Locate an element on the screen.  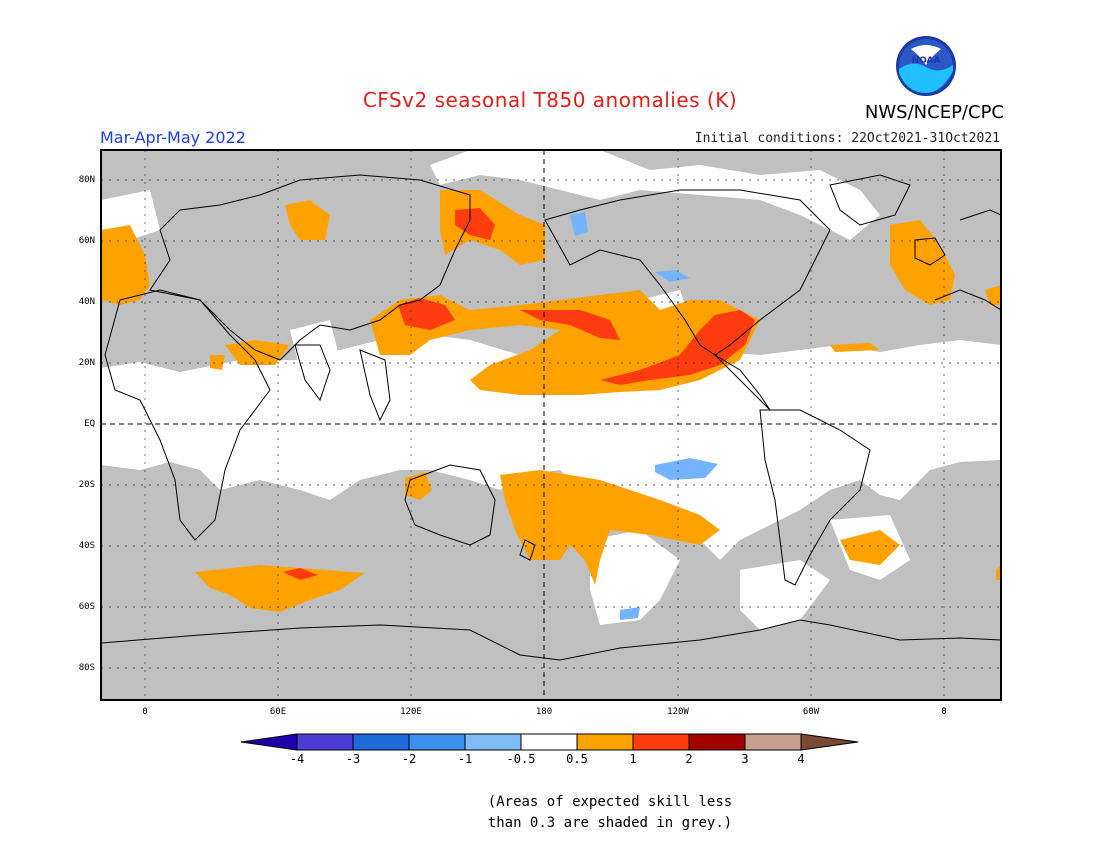
lat-label-40n: 40N is located at coordinates (86, 302).